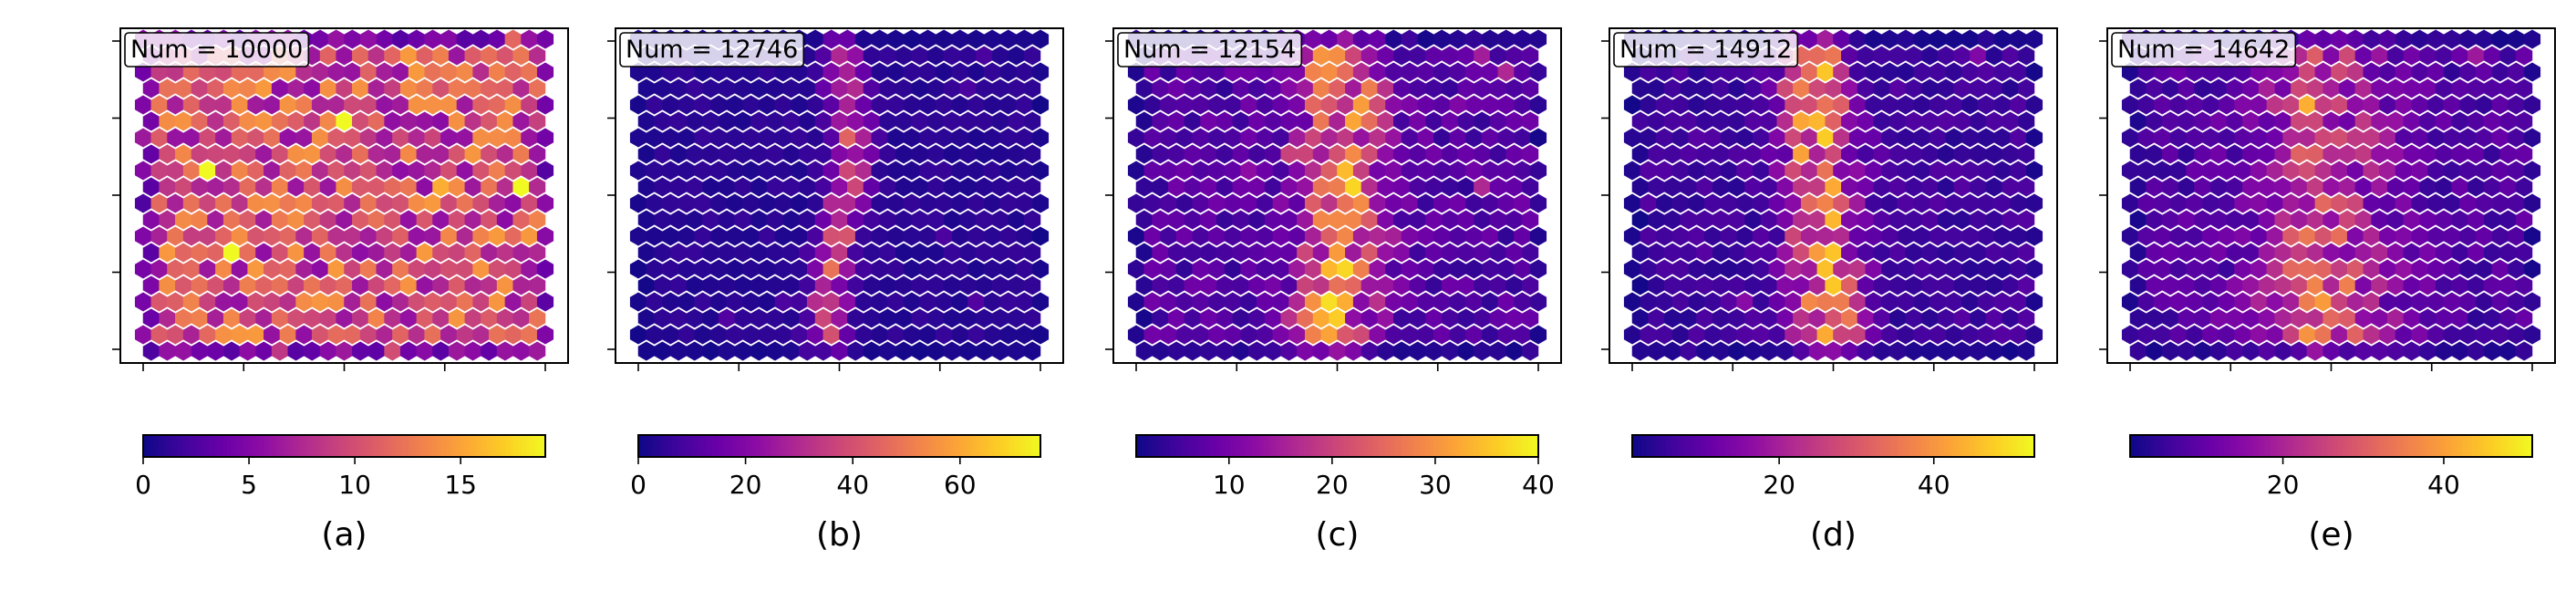 Image resolution: width=2576 pixels, height=591 pixels. I want to click on colorbar-frame, so click(344, 446).